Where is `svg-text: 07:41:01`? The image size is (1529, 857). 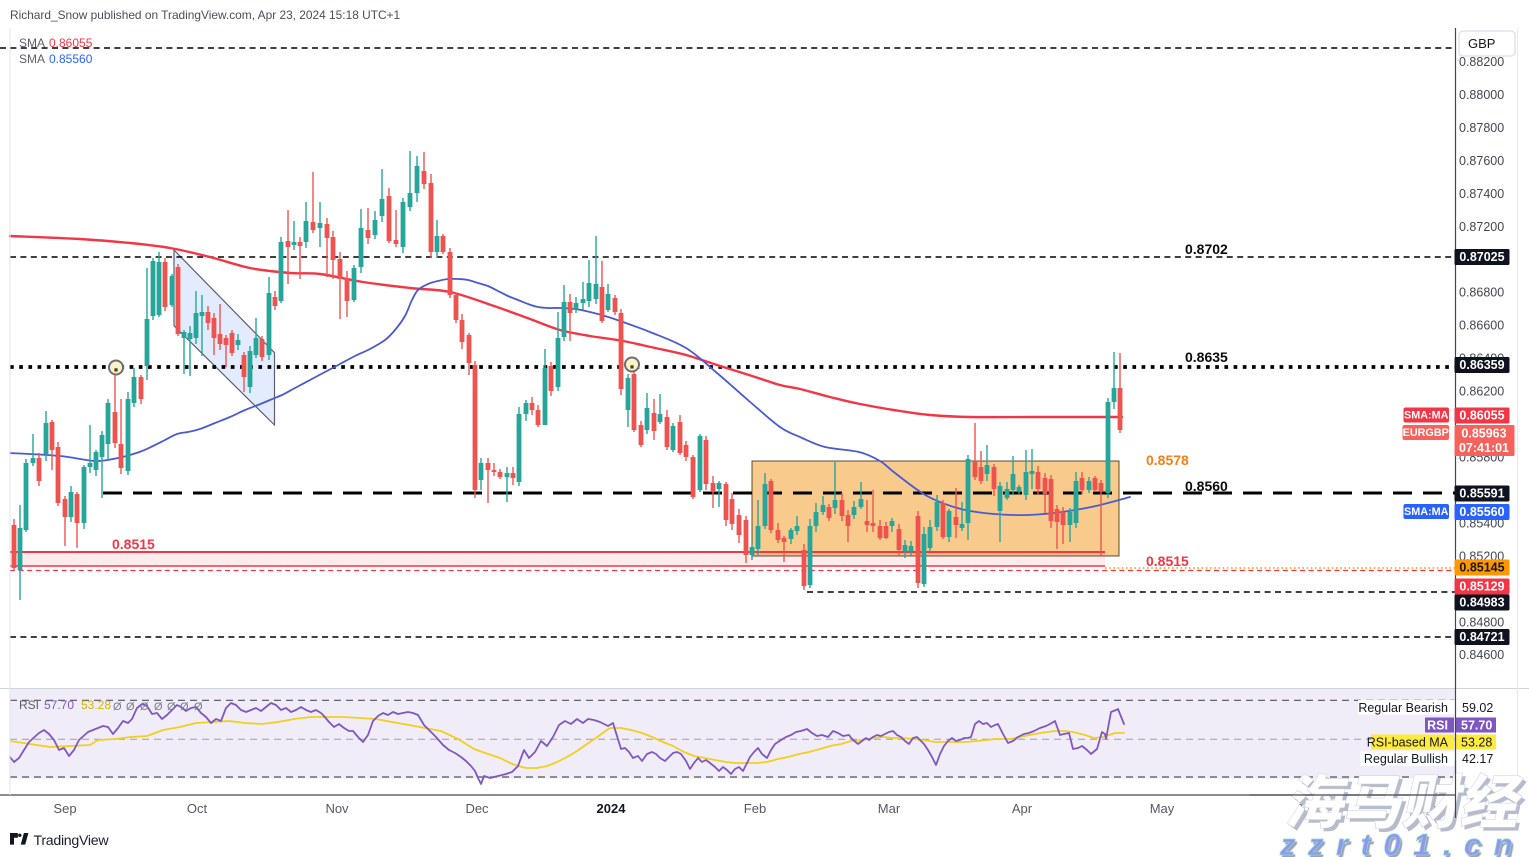 svg-text: 07:41:01 is located at coordinates (1484, 448).